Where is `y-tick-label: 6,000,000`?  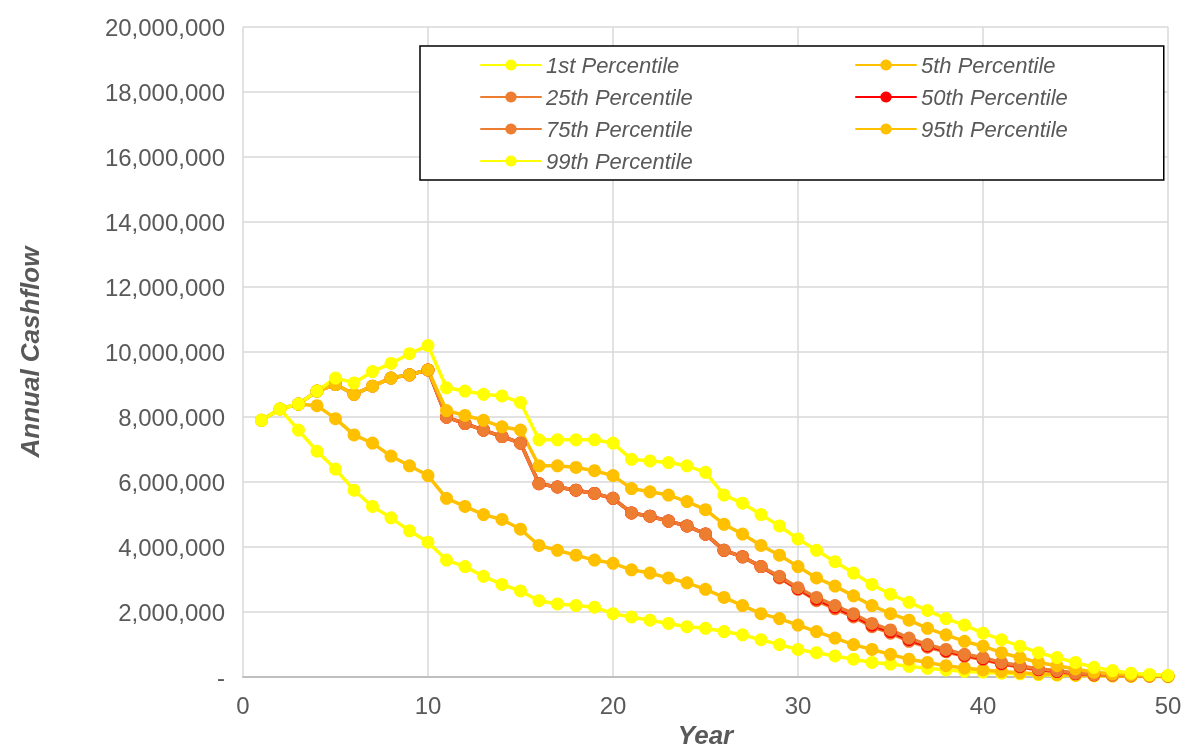
y-tick-label: 6,000,000 is located at coordinates (171, 482).